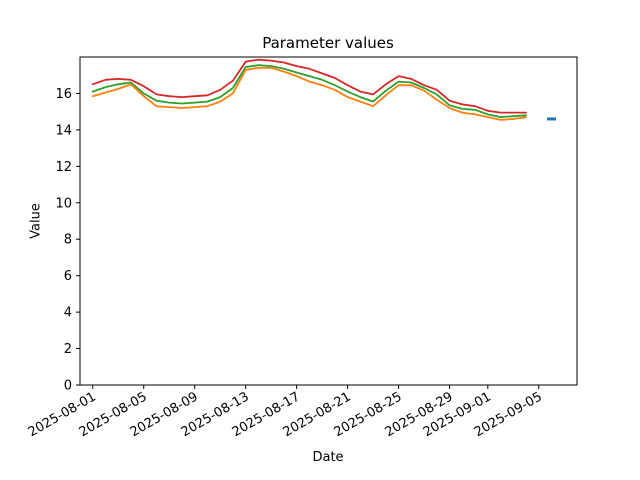 The image size is (640, 480). I want to click on y-tick-label: 10, so click(63, 203).